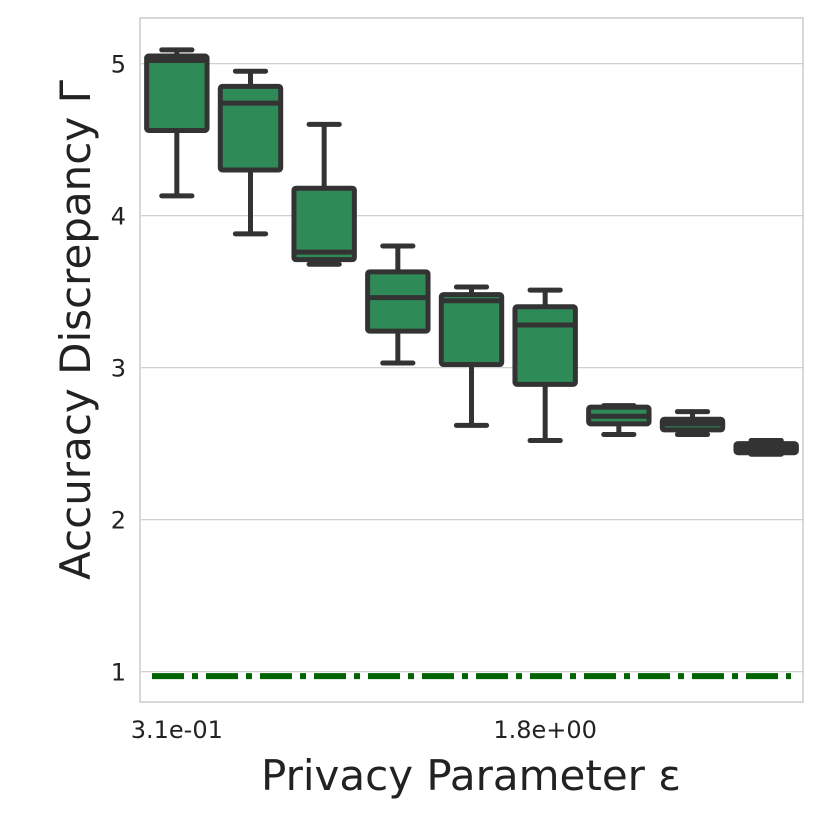 The image size is (822, 822). What do you see at coordinates (177, 730) in the screenshot?
I see `x-tick-label: 3.1e-01` at bounding box center [177, 730].